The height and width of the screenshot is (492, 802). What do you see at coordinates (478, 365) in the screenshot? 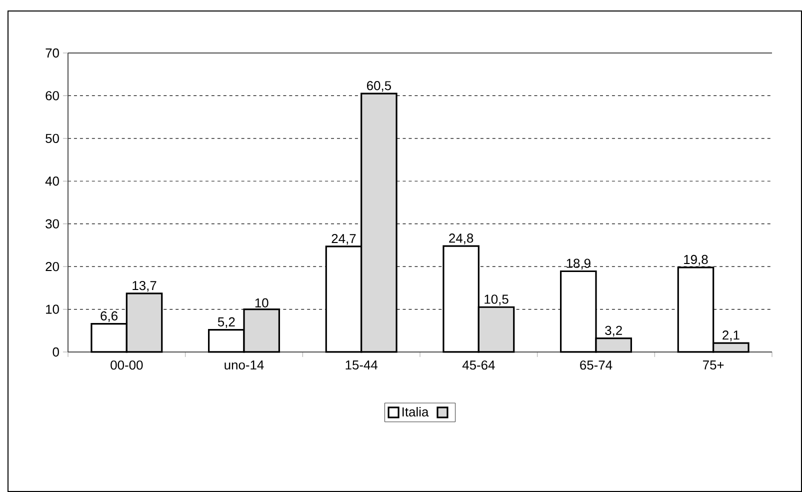
I see `x-tick-label: 45-64` at bounding box center [478, 365].